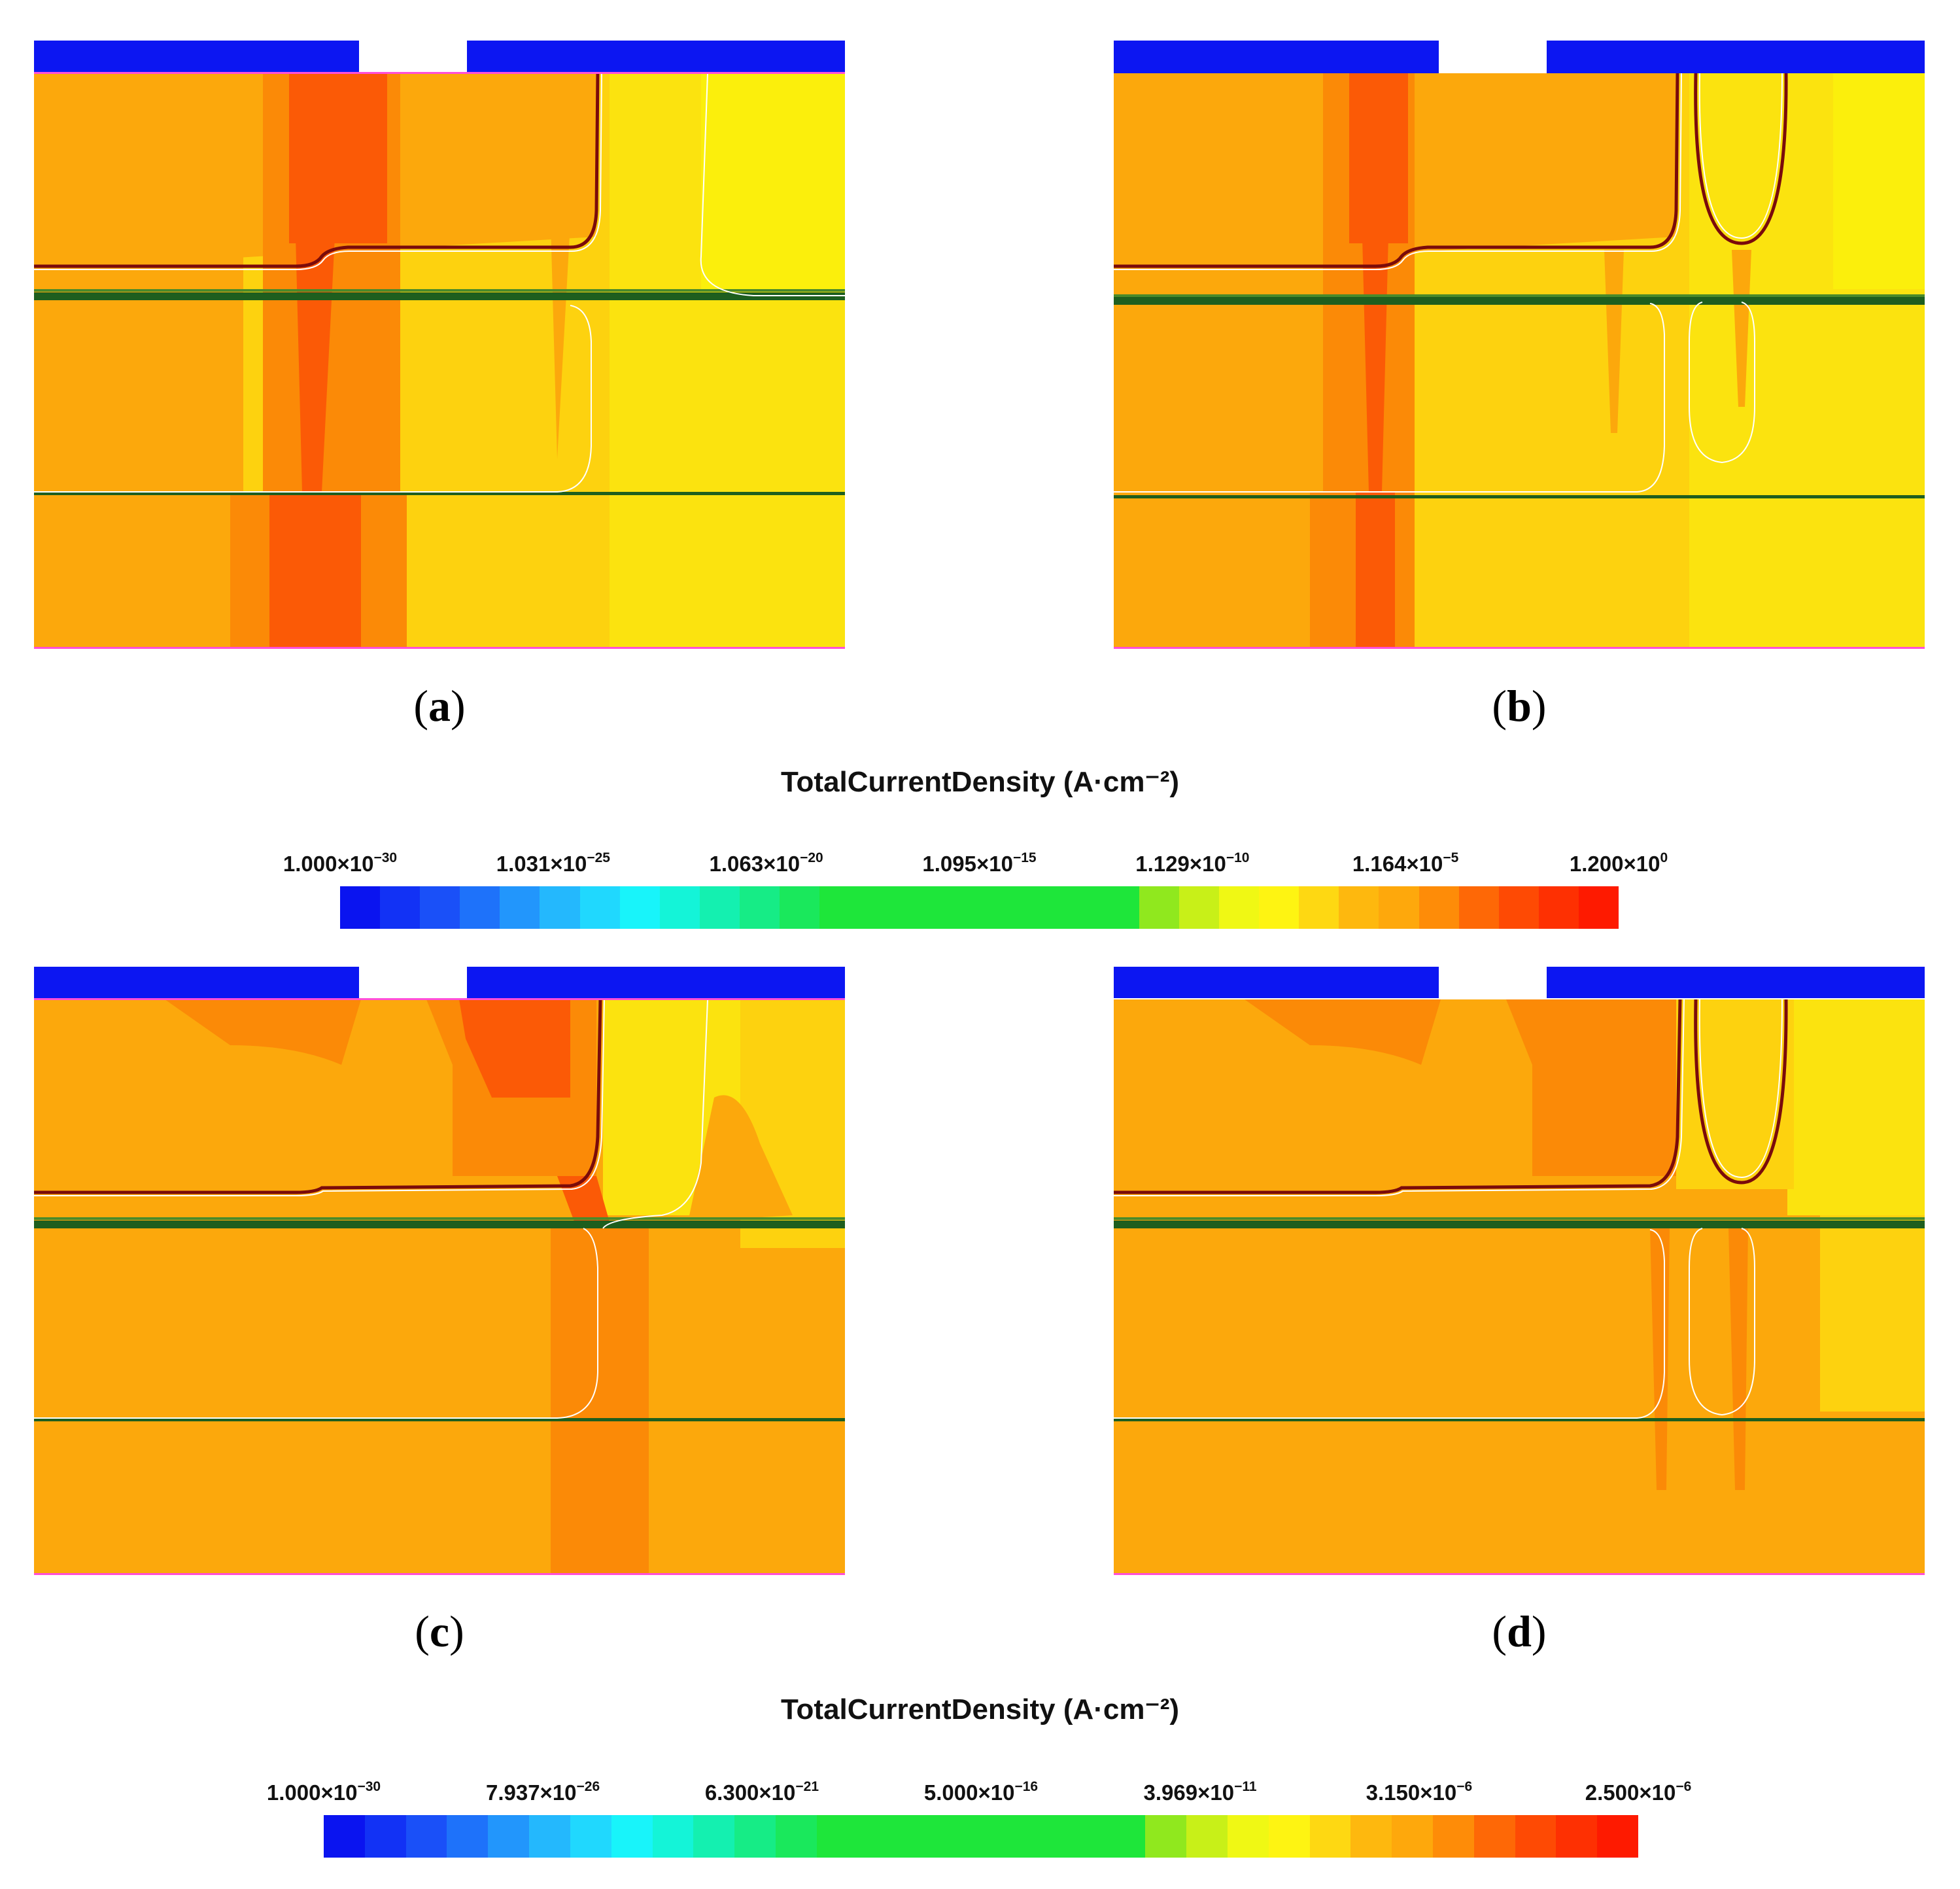  Describe the element at coordinates (1200, 1792) in the screenshot. I see `colorbar-bottom-tick: 3.969×10⁻¹¹` at that location.